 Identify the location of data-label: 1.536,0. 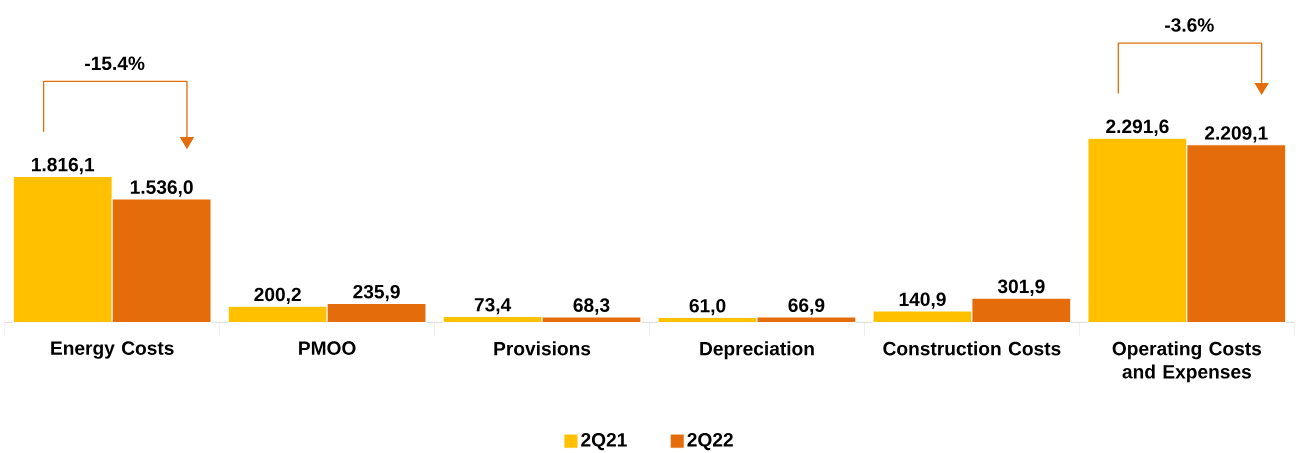
(161, 188).